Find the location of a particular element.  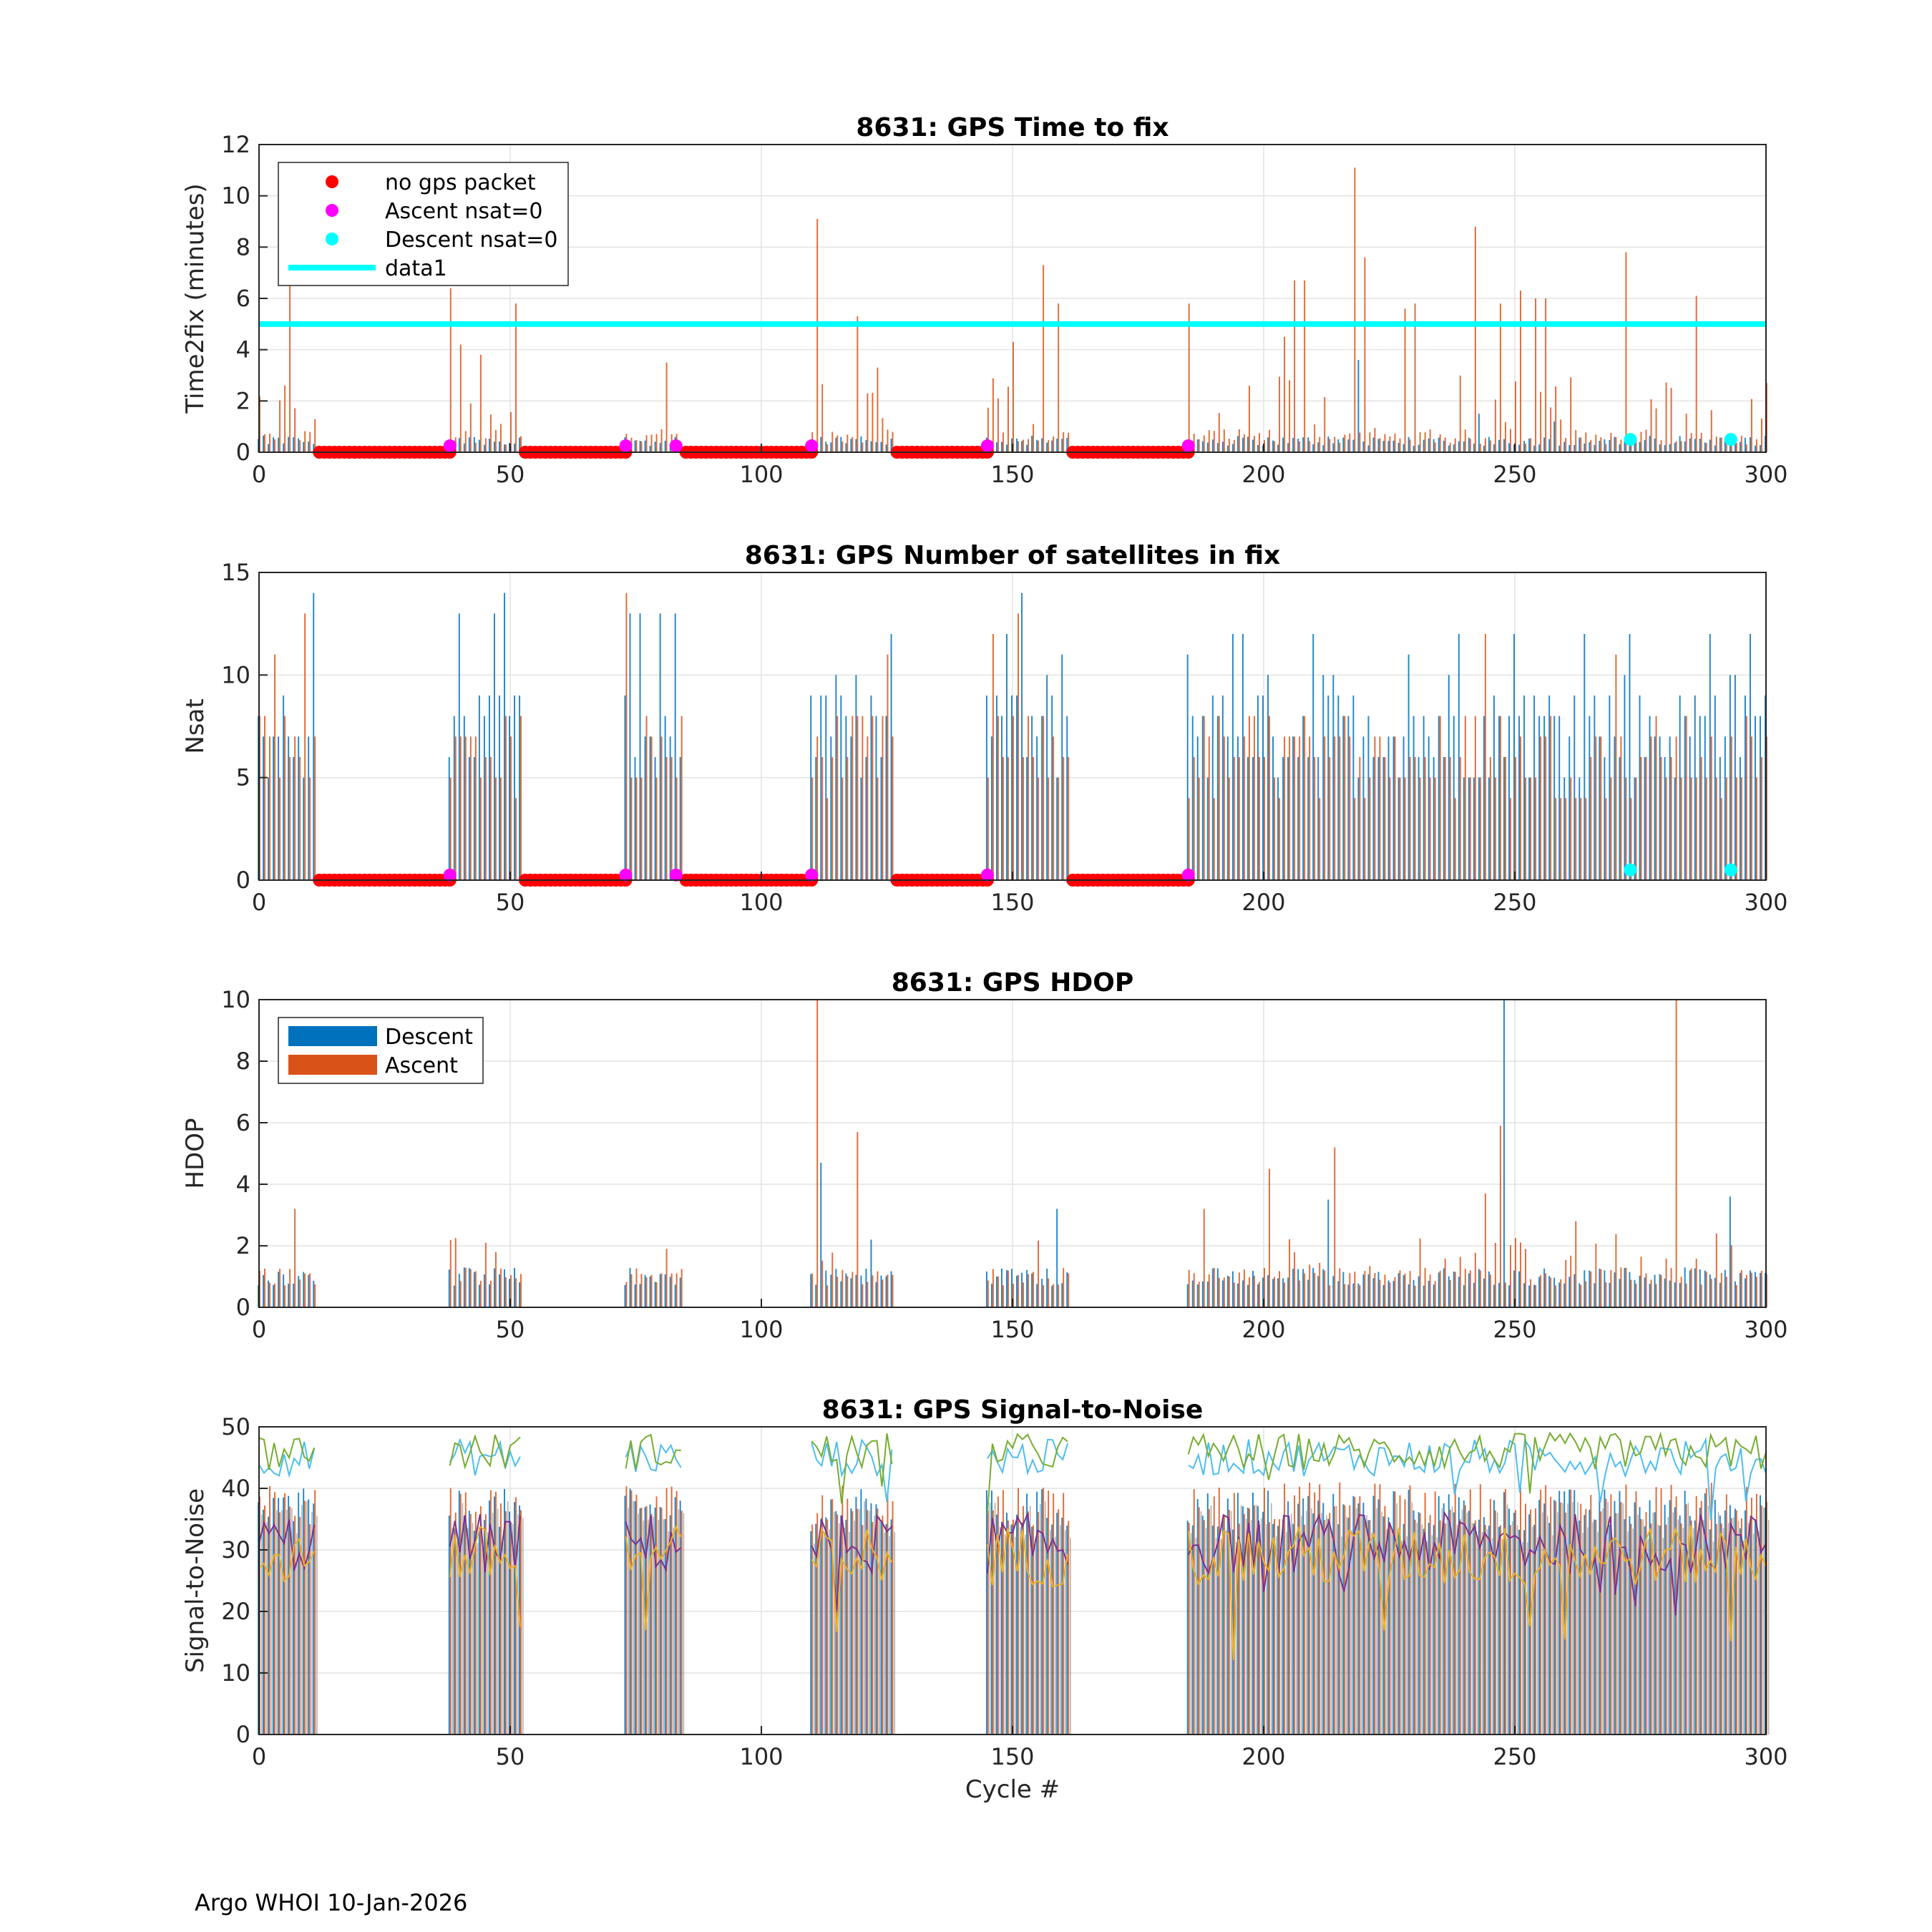

y-tick-label: 15 is located at coordinates (235, 572).